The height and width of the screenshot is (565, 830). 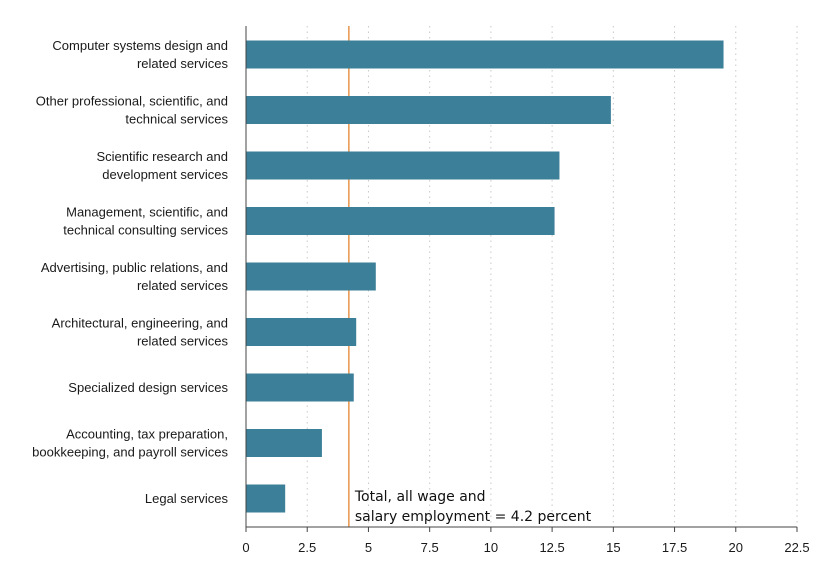 I want to click on category-label-4-line-1: related services, so click(x=183, y=285).